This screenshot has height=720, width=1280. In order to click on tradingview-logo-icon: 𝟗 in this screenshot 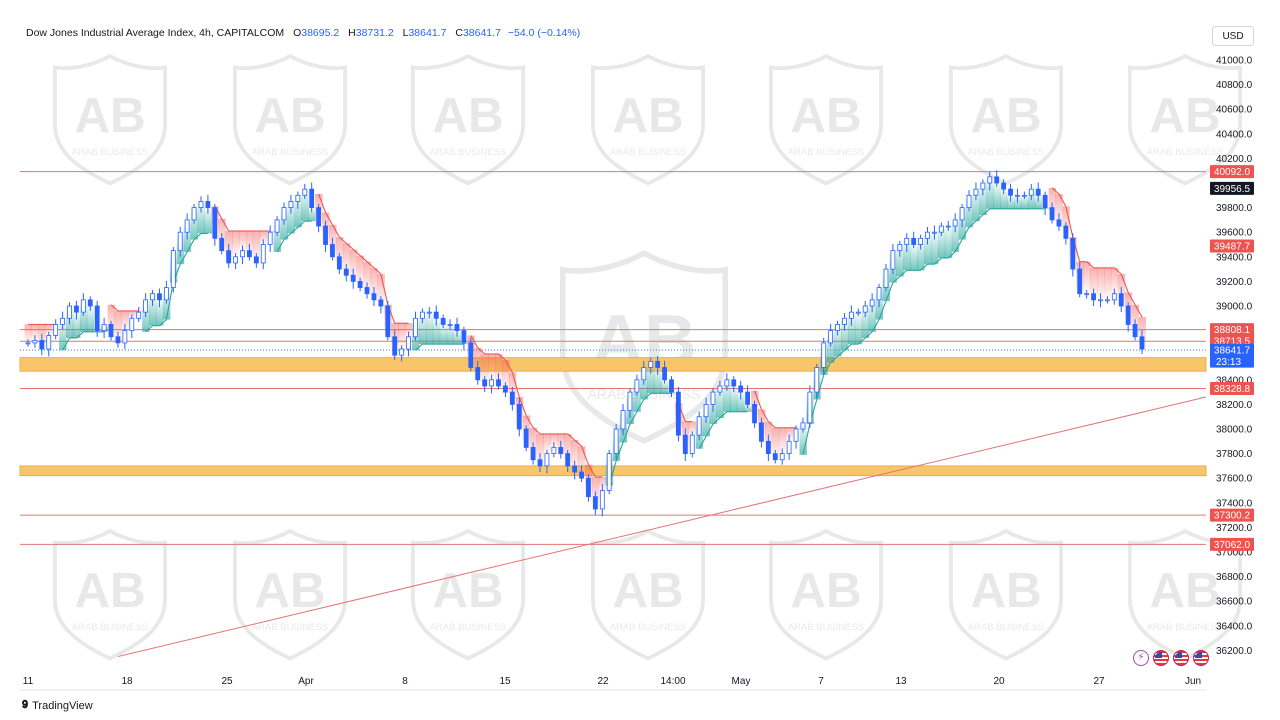, I will do `click(25, 705)`.